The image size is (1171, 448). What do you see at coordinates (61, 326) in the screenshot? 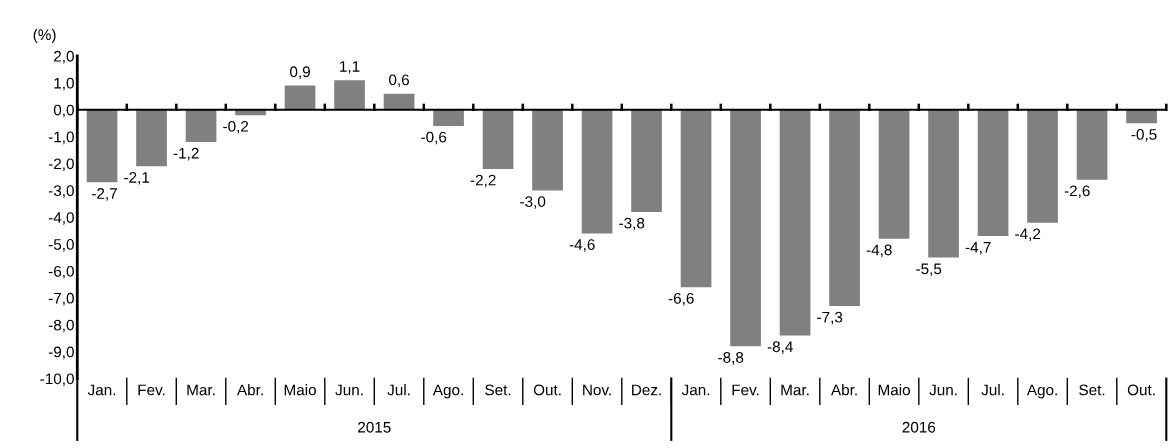
I see `y-tick-label: -8,0` at bounding box center [61, 326].